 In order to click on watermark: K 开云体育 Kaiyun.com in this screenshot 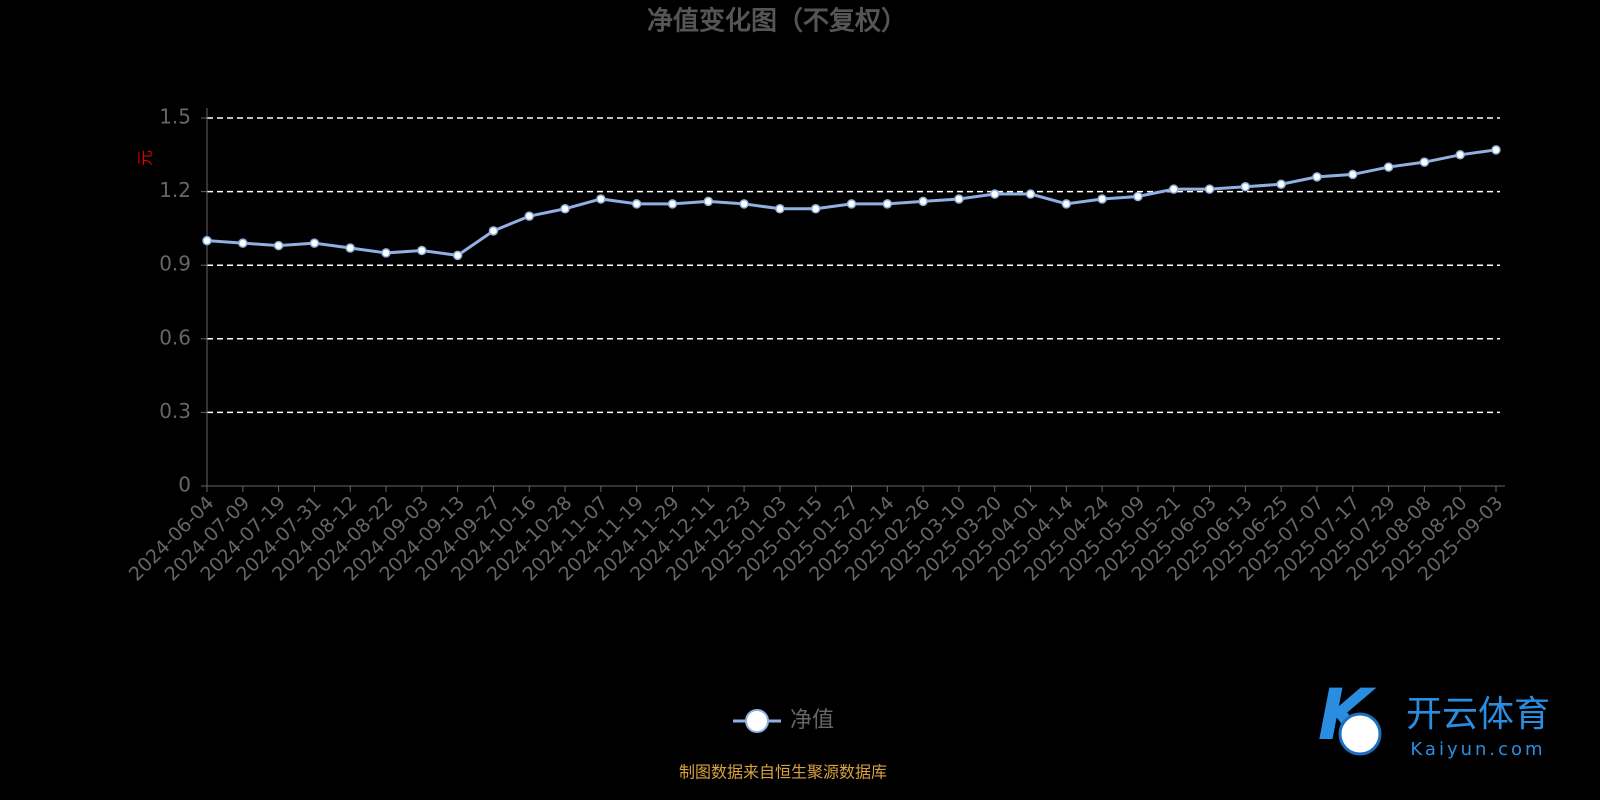, I will do `click(1434, 717)`.